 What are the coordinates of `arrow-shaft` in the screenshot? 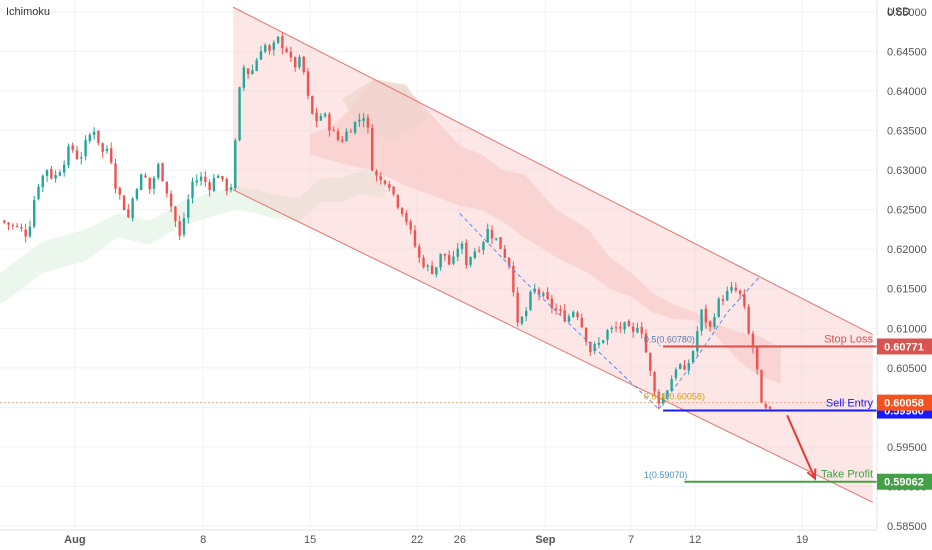 It's located at (801, 446).